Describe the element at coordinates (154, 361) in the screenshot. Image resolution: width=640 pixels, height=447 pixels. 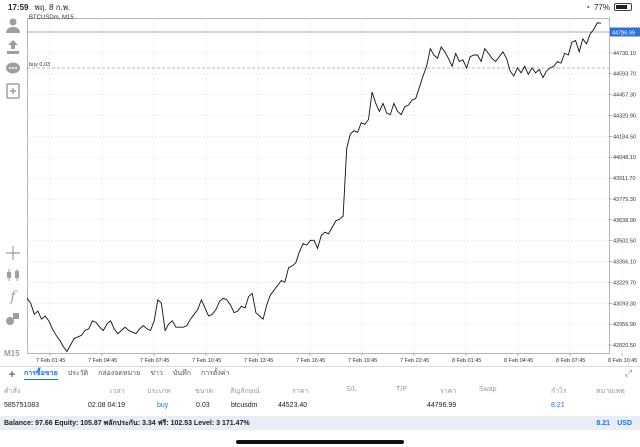
I see `time-tick-label: 7 Feb 07:45` at that location.